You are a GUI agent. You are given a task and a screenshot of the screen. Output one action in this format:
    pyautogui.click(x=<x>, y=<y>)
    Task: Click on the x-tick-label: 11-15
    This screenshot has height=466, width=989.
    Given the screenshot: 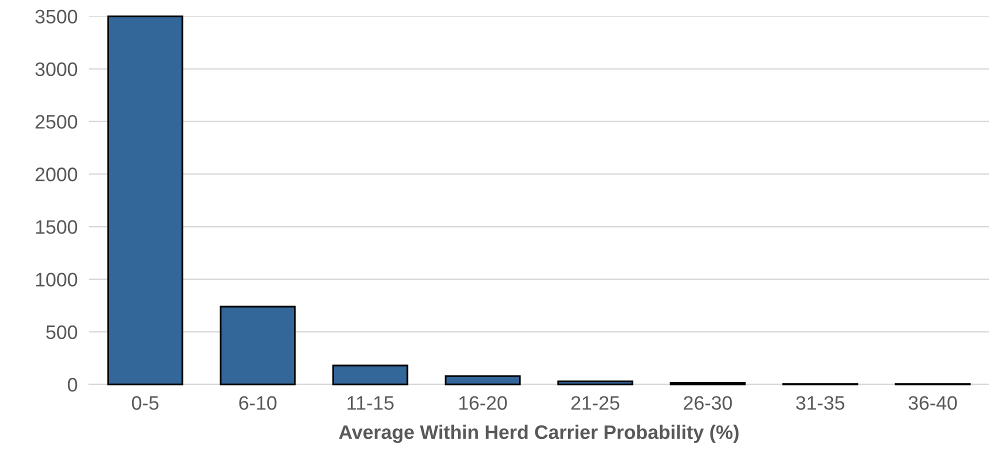 What is the action you would take?
    pyautogui.click(x=371, y=403)
    